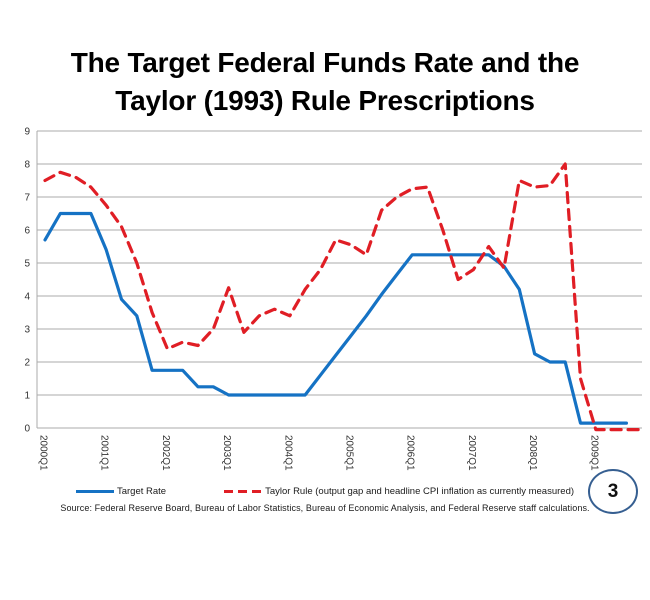  What do you see at coordinates (27, 396) in the screenshot?
I see `y-axis-tick-label-1: 1` at bounding box center [27, 396].